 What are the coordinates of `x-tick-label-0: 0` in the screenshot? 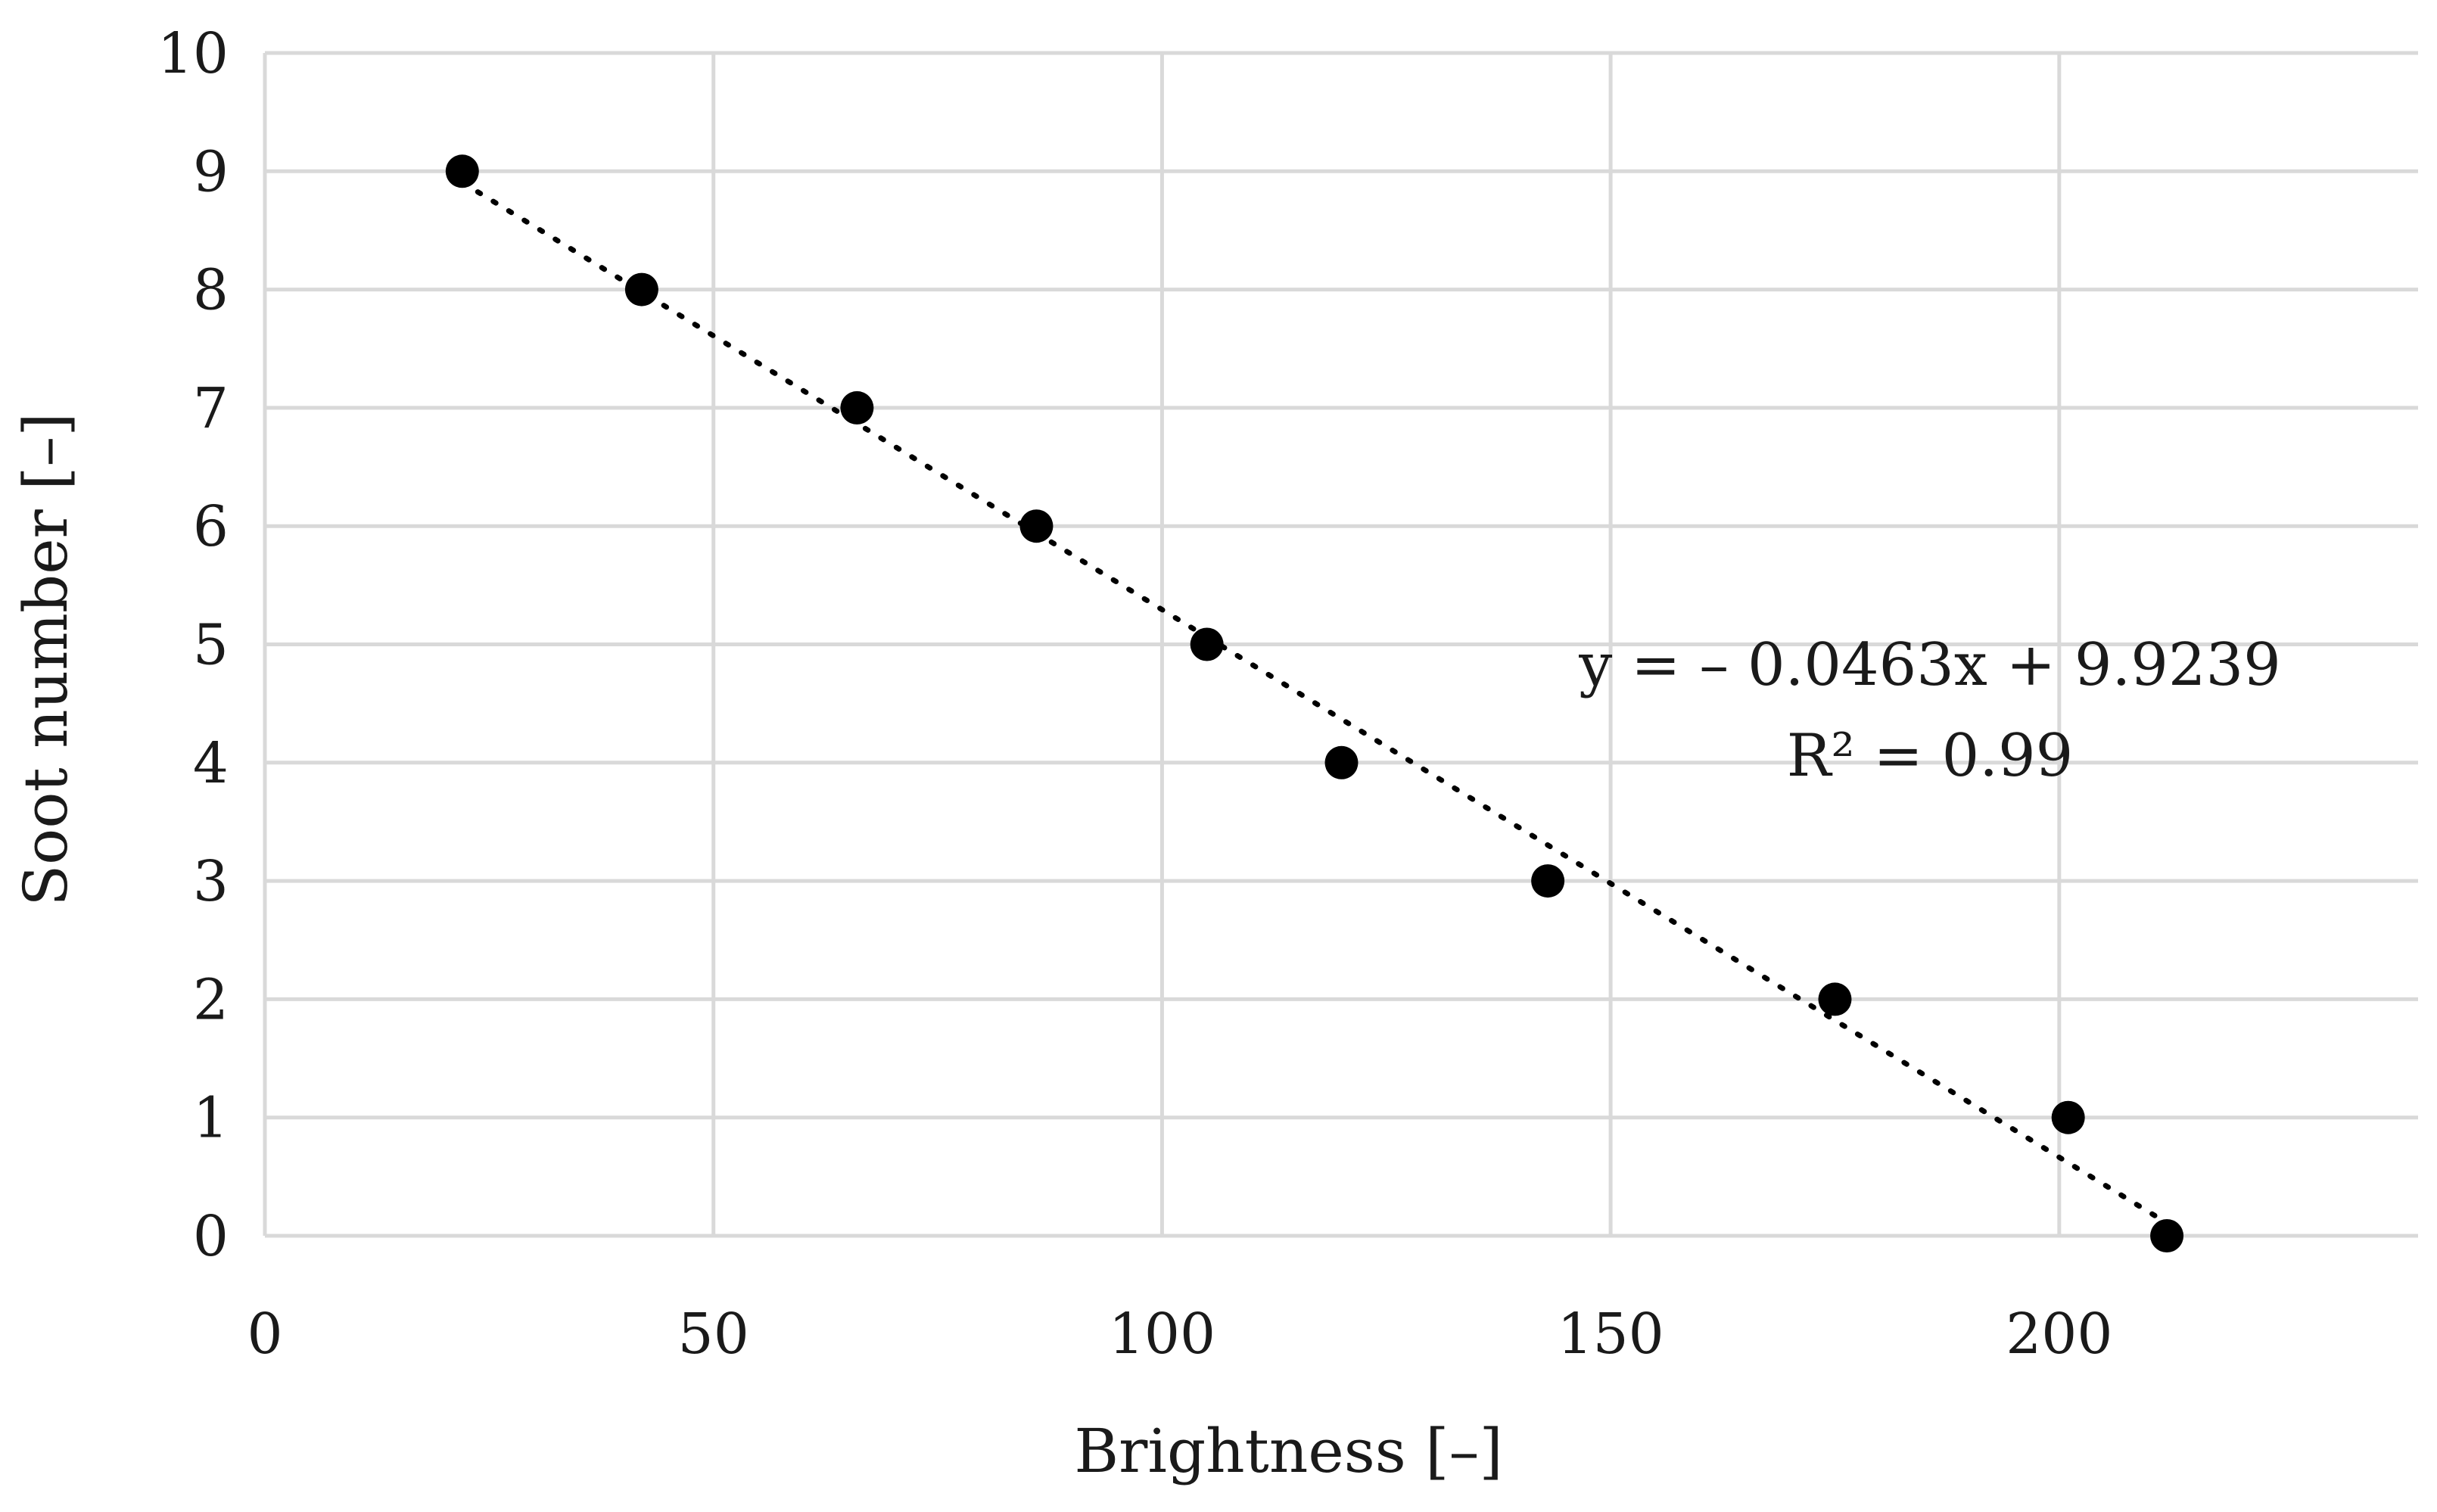 It's located at (264, 1334).